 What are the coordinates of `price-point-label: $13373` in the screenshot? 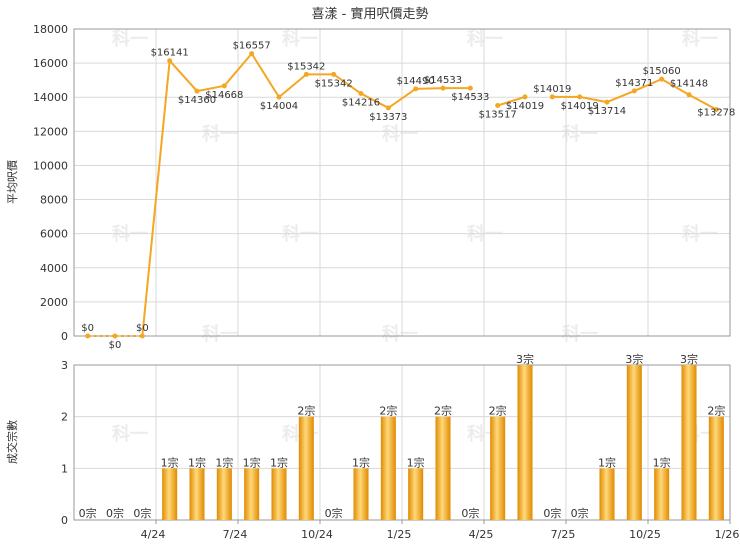 It's located at (388, 117).